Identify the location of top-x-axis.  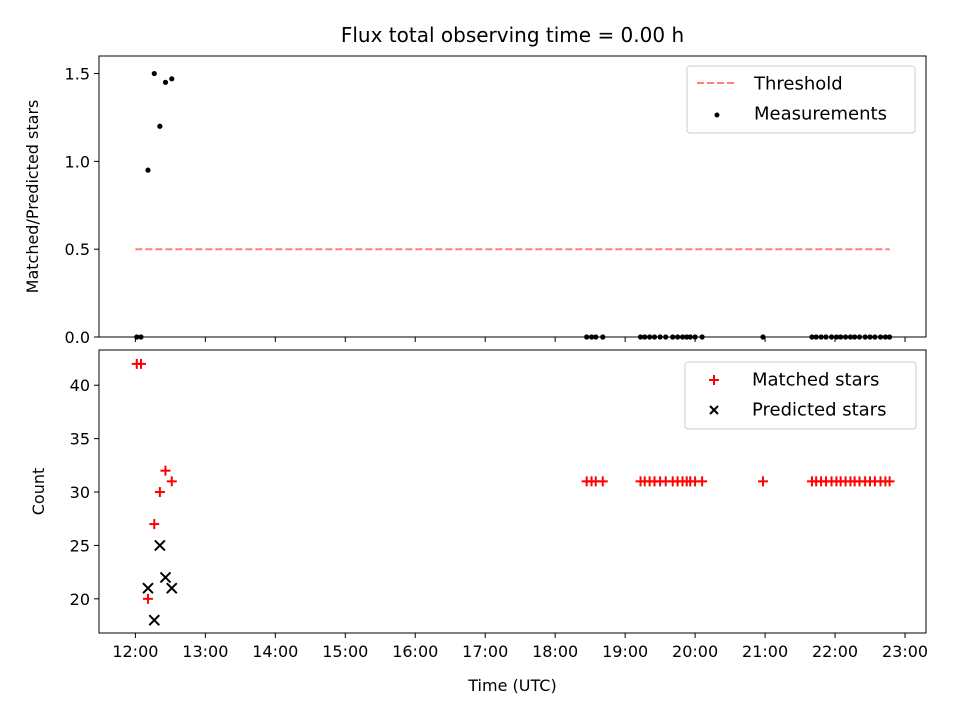
(520, 339).